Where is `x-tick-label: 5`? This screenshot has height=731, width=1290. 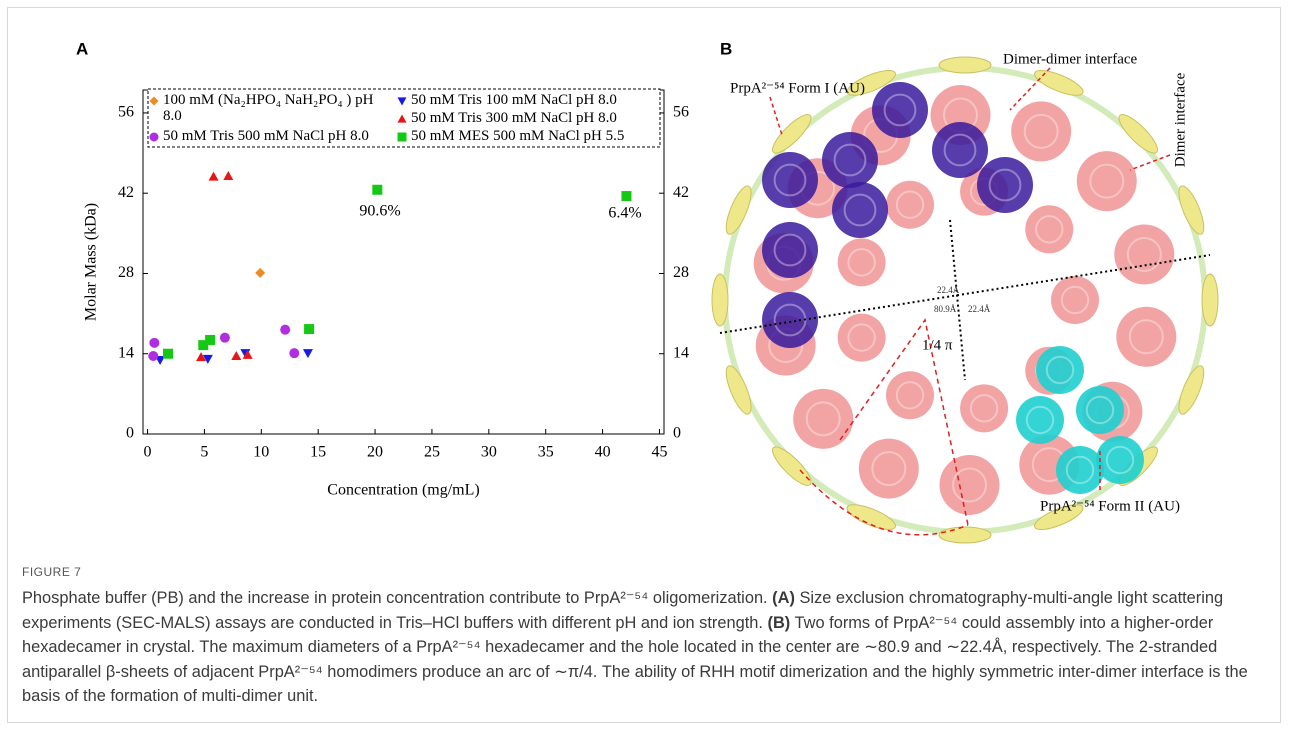
x-tick-label: 5 is located at coordinates (204, 452).